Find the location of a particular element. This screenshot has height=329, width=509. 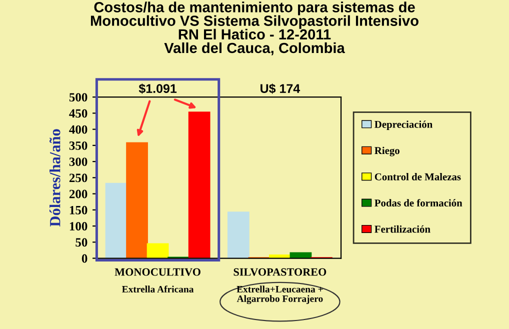

legend-label: Riego is located at coordinates (387, 151).